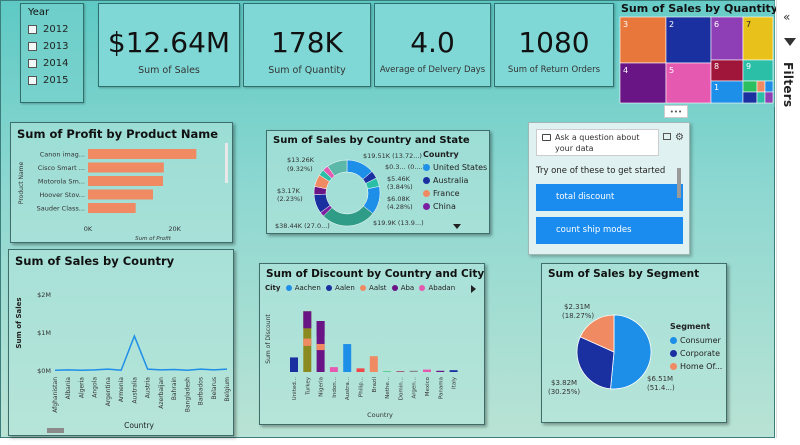 The width and height of the screenshot is (800, 445). What do you see at coordinates (48, 46) in the screenshot?
I see `slicer-item-2013: 2013` at bounding box center [48, 46].